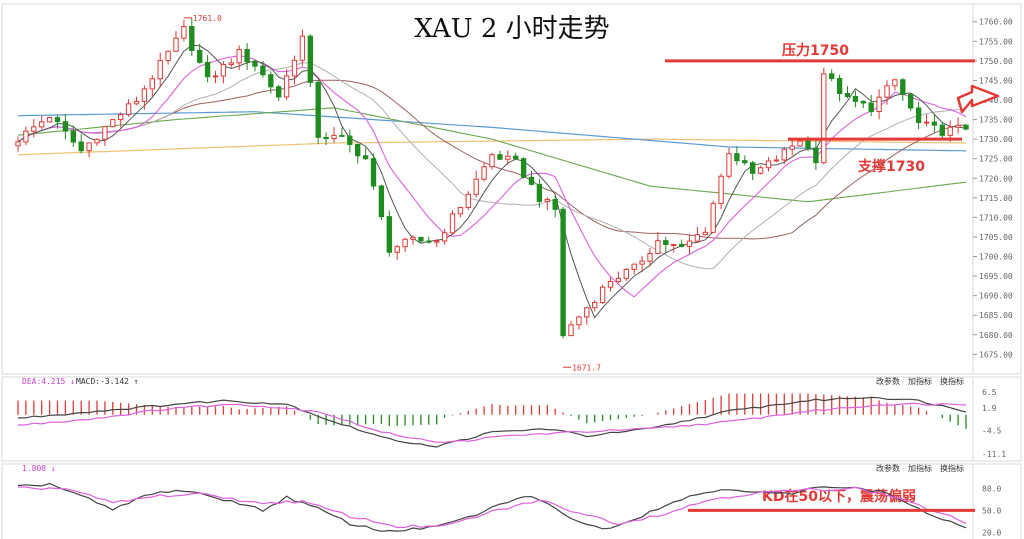 This screenshot has height=539, width=1024. I want to click on y-tick-label: 1695.00, so click(996, 276).